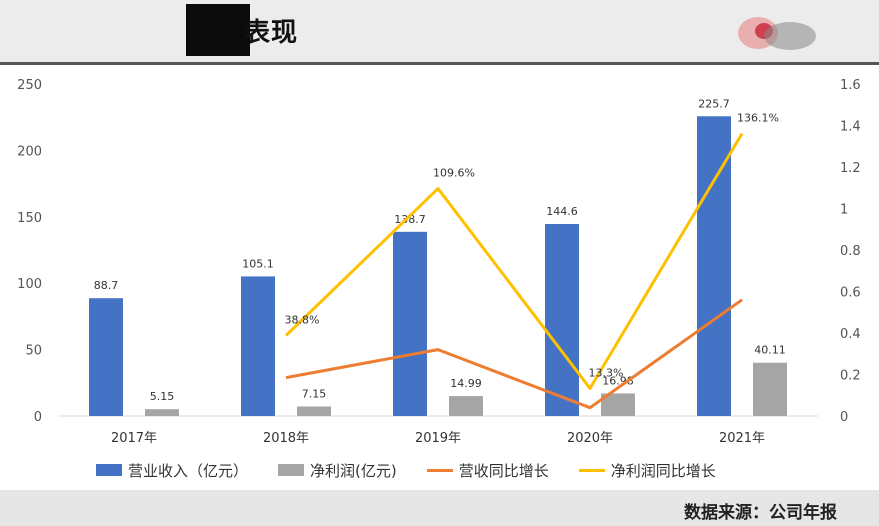 Image resolution: width=879 pixels, height=526 pixels. Describe the element at coordinates (850, 293) in the screenshot. I see `y2-tick-label: 0.6` at that location.